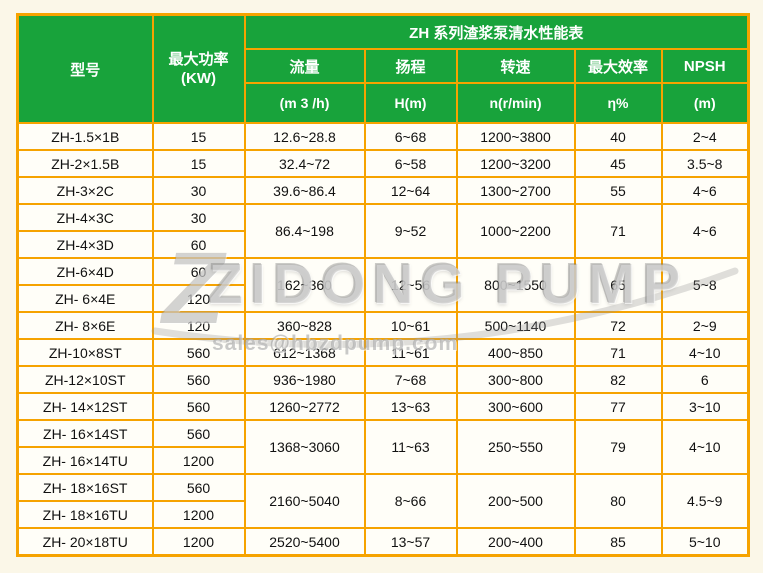 The image size is (763, 573). Describe the element at coordinates (515, 231) in the screenshot. I see `value-cell: 1000~2200` at that location.